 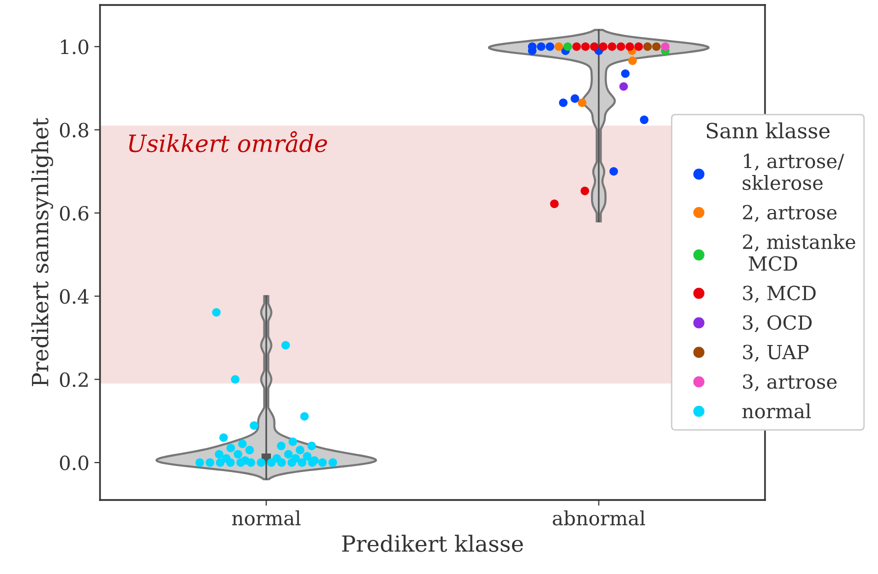 What do you see at coordinates (779, 294) in the screenshot?
I see `legend-label: 3, MCD` at bounding box center [779, 294].